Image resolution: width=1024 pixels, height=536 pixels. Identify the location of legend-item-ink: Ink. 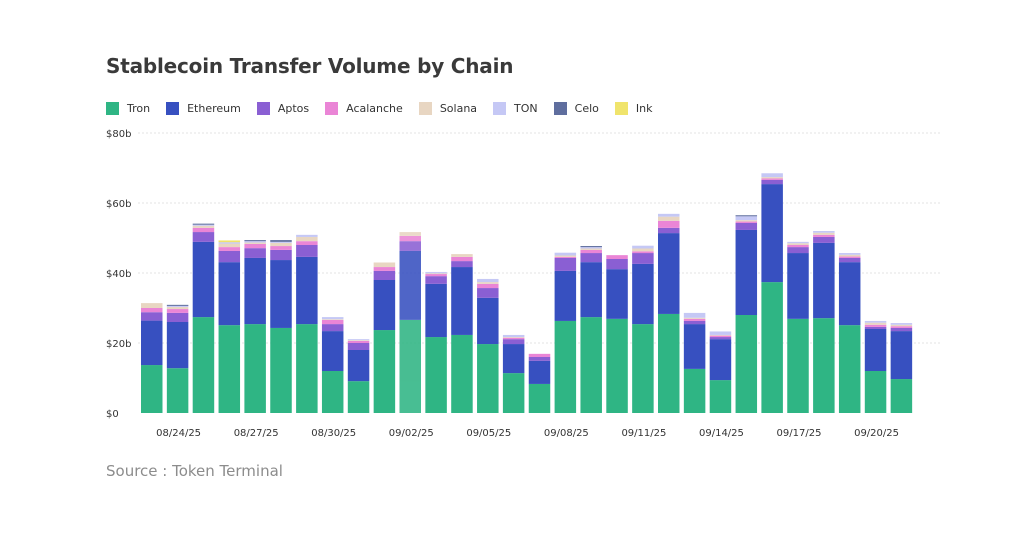
(633, 108).